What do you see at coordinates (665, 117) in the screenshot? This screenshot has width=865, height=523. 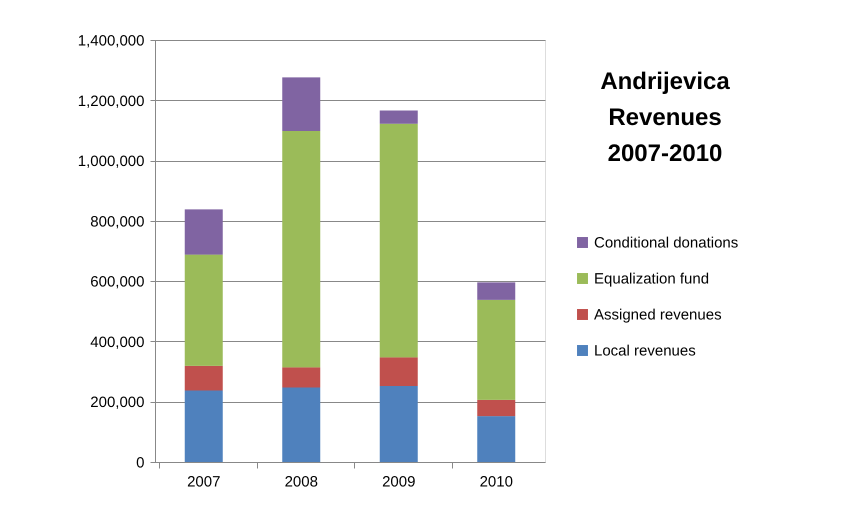 I see `text: Revenues` at bounding box center [665, 117].